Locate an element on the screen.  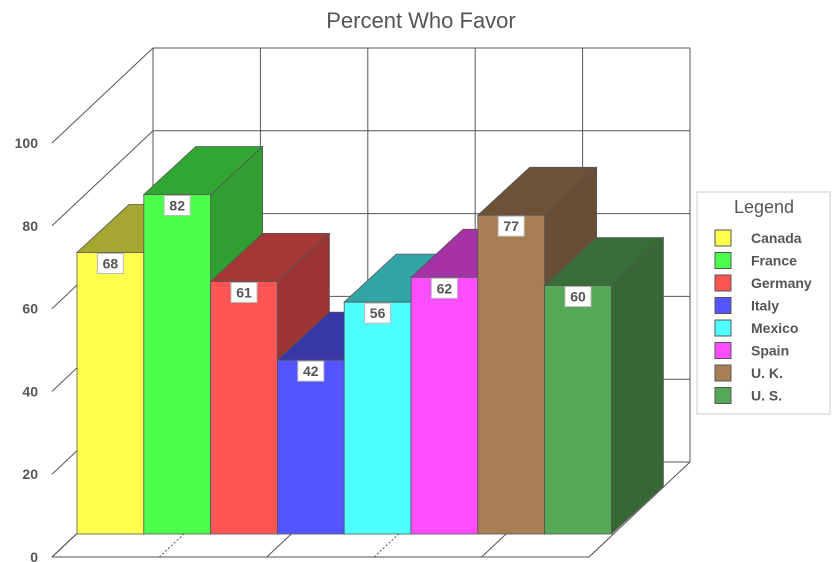
legend-label: Germany is located at coordinates (781, 283).